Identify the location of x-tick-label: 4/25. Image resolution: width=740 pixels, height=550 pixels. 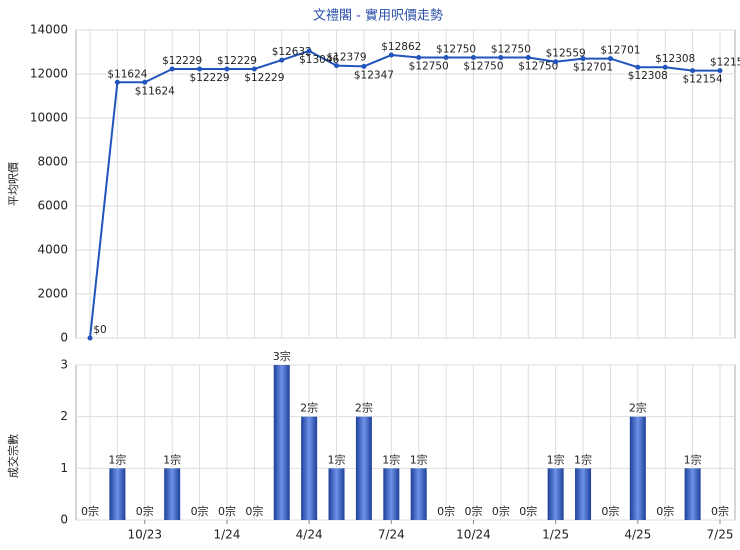
(637, 535).